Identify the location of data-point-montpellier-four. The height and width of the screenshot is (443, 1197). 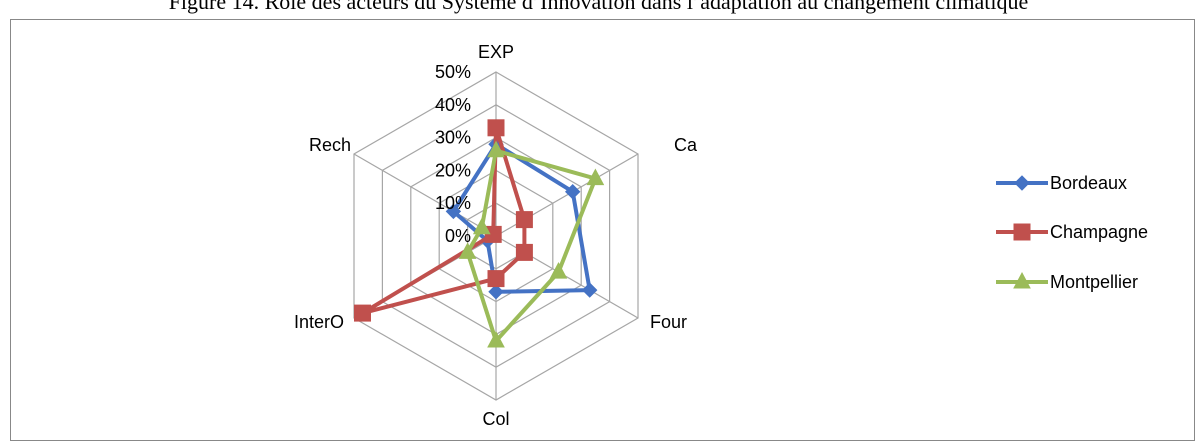
(558, 270).